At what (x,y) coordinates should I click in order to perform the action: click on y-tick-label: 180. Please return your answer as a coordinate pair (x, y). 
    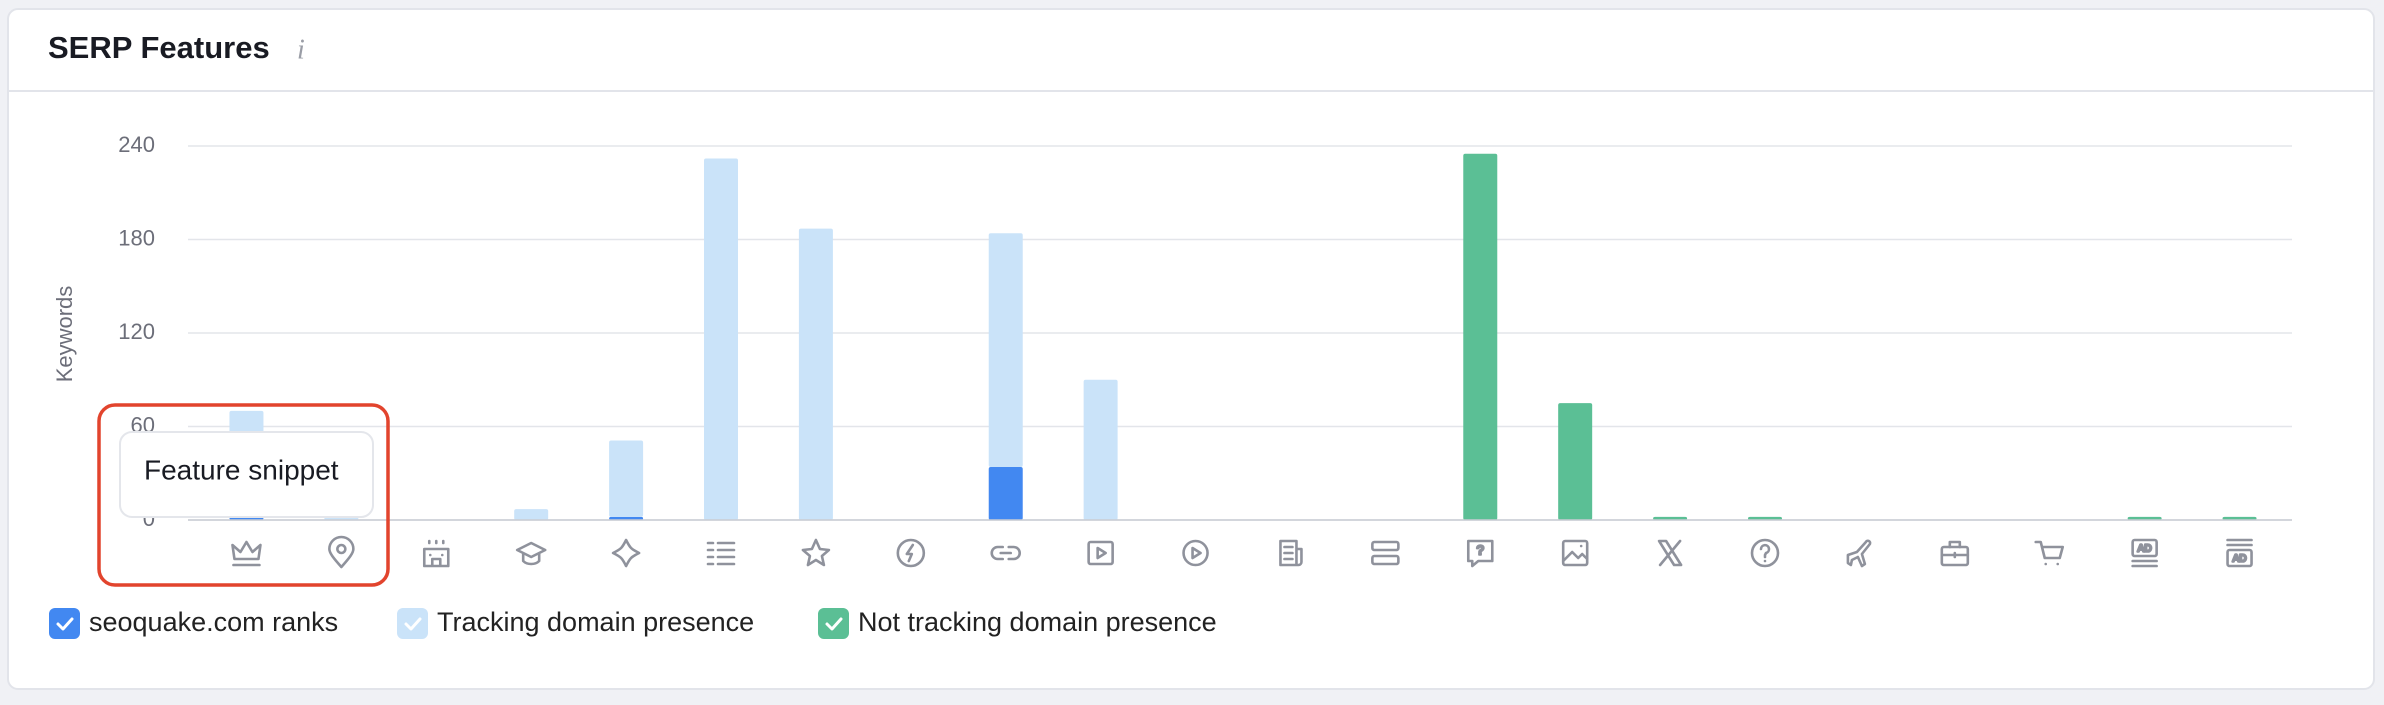
    Looking at the image, I should click on (136, 237).